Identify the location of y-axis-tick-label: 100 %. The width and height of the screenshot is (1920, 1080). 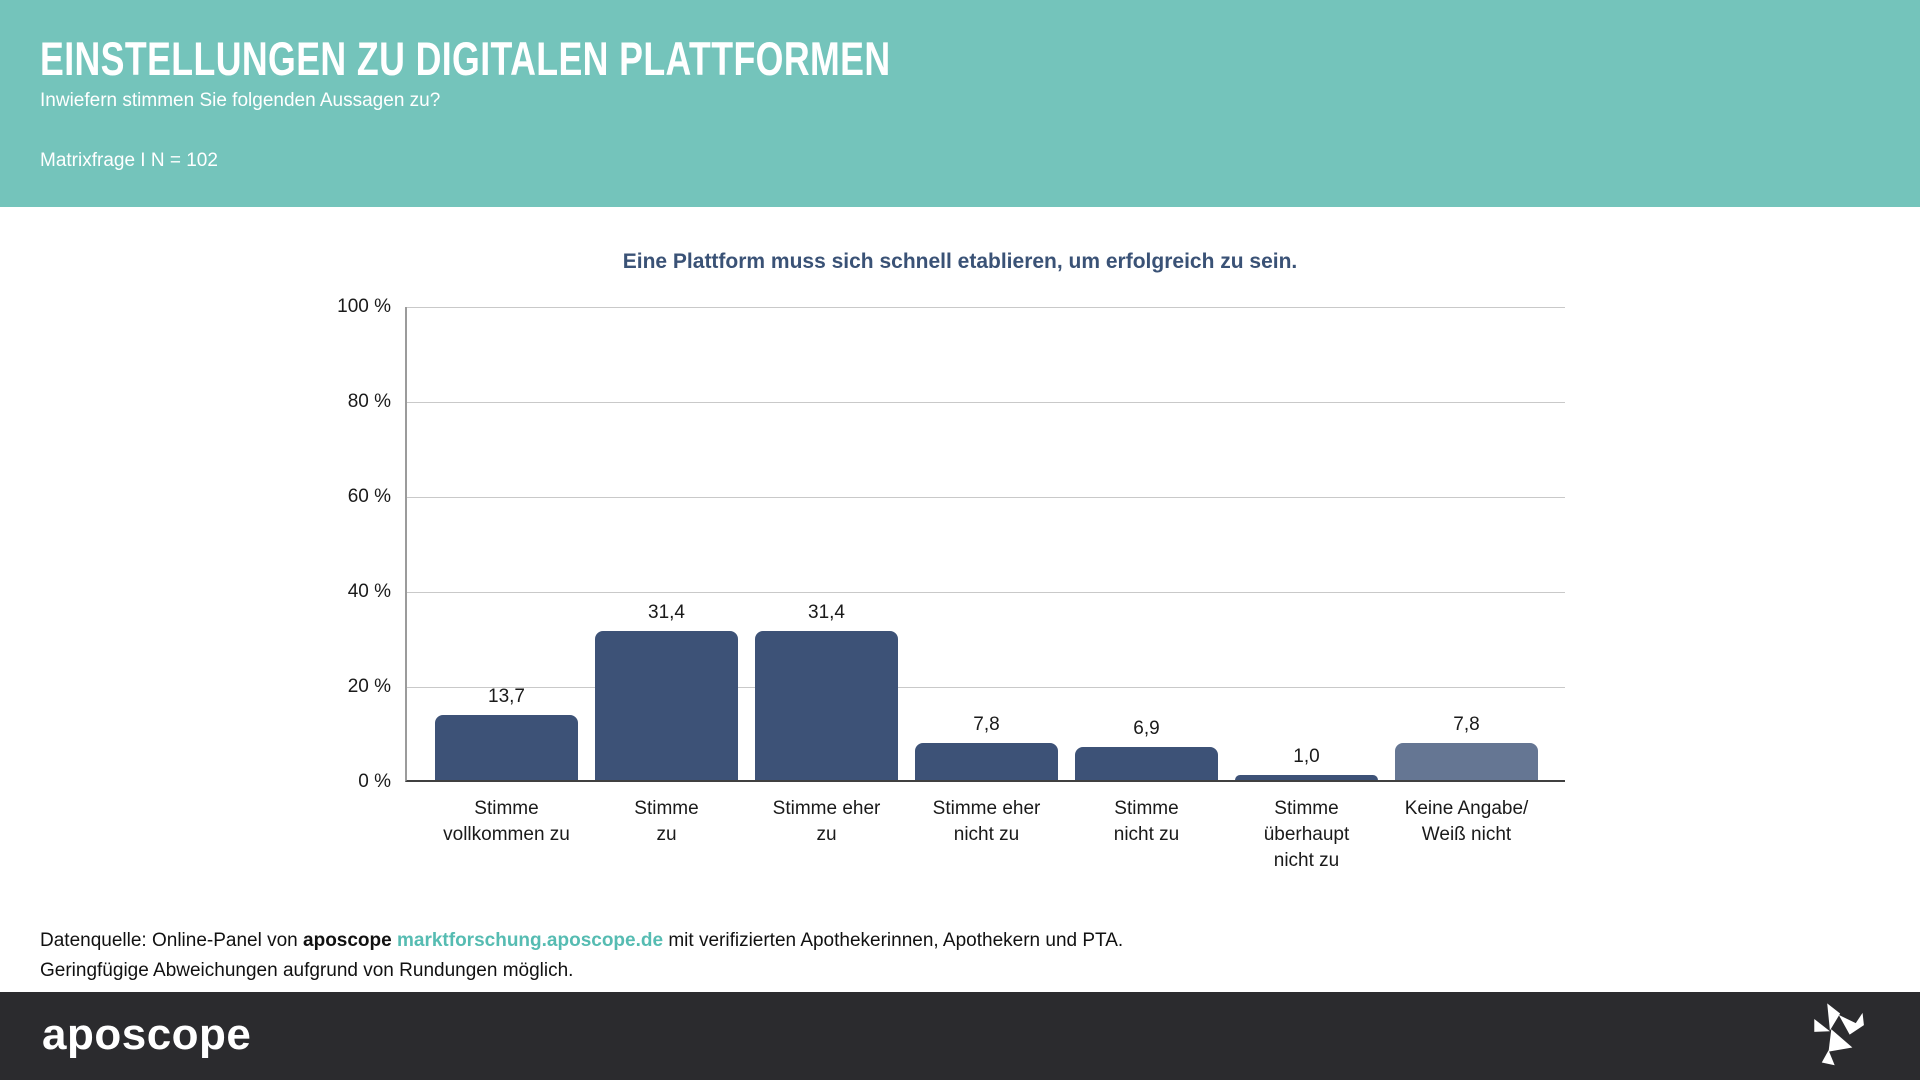
(364, 306).